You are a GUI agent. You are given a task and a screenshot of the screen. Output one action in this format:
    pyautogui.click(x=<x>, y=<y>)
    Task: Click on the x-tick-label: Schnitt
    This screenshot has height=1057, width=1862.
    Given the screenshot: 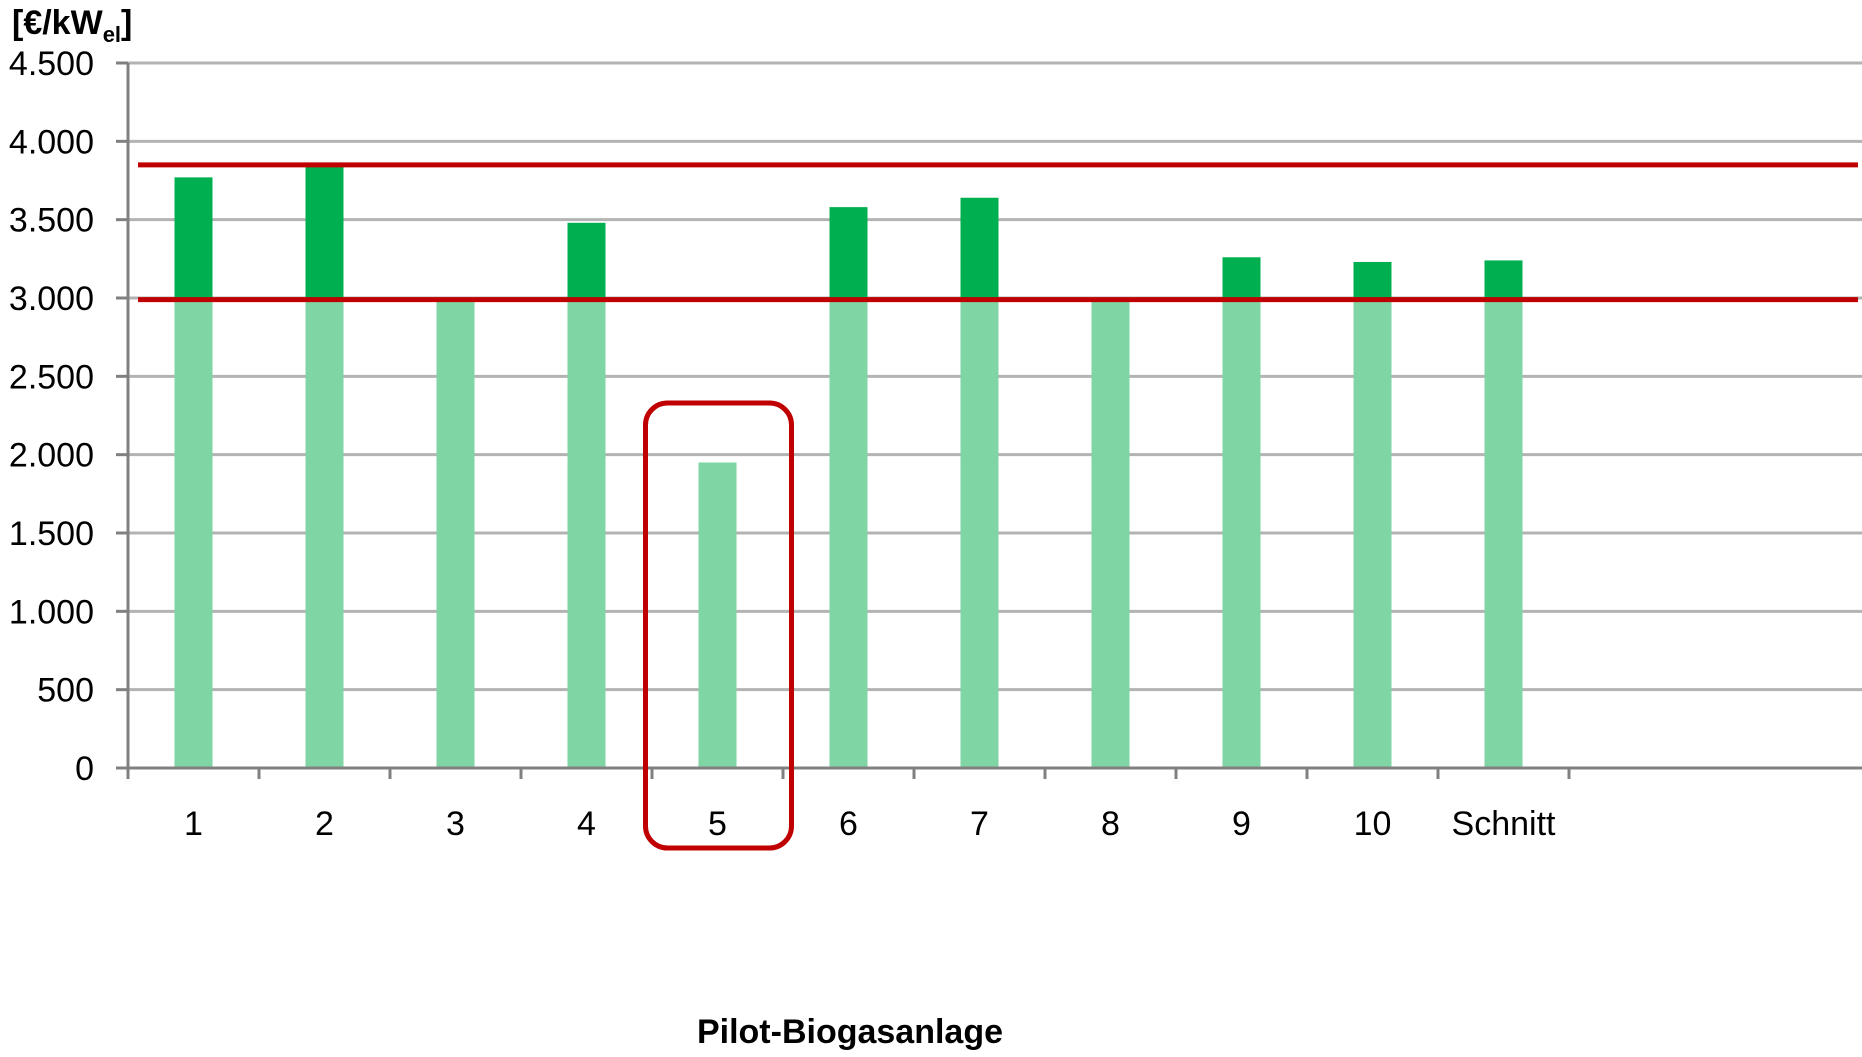 What is the action you would take?
    pyautogui.click(x=1504, y=824)
    